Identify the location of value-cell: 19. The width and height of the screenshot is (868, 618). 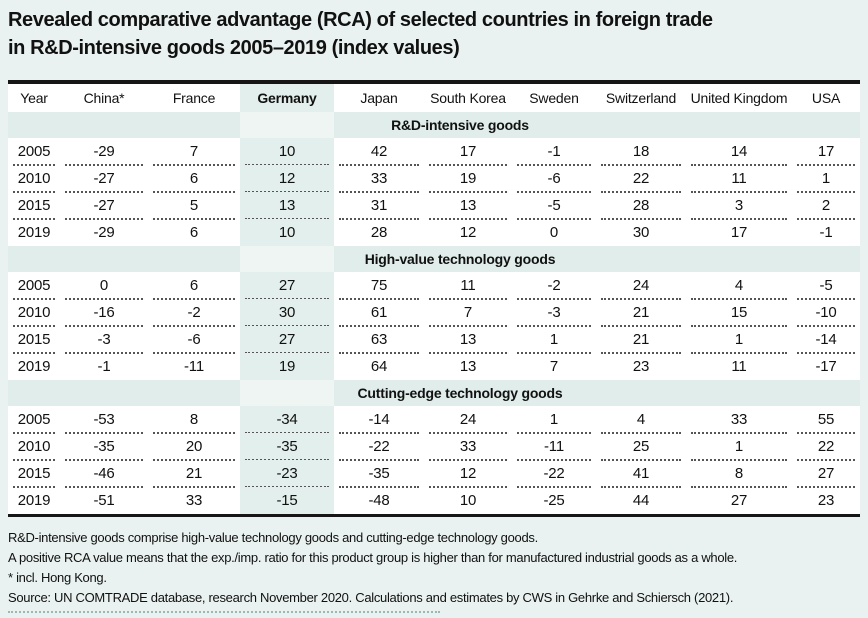
(468, 179).